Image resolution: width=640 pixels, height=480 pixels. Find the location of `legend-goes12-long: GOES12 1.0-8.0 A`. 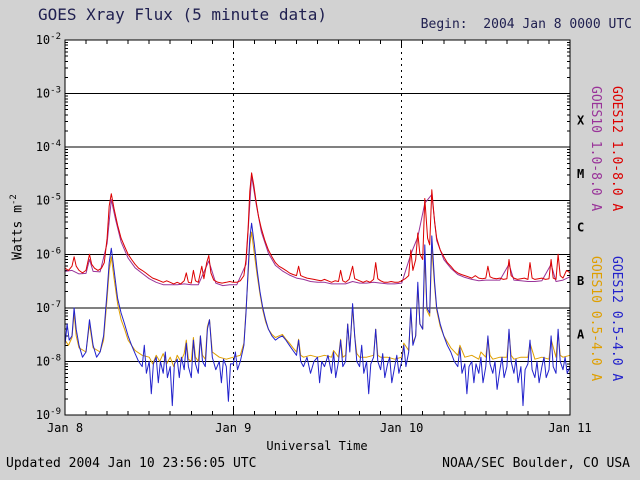

legend-goes12-long: GOES12 1.0-8.0 A is located at coordinates (616, 149).